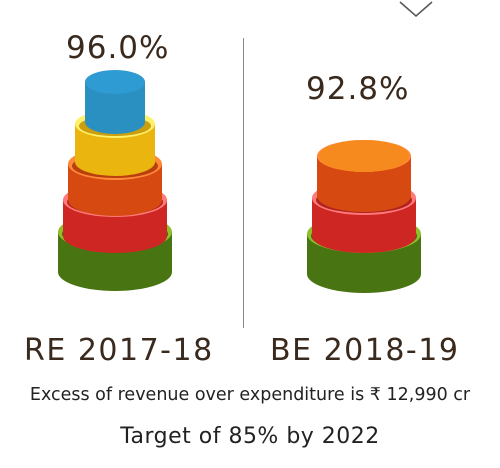 The height and width of the screenshot is (468, 500). I want to click on cylinder-1-top-face, so click(115, 82).